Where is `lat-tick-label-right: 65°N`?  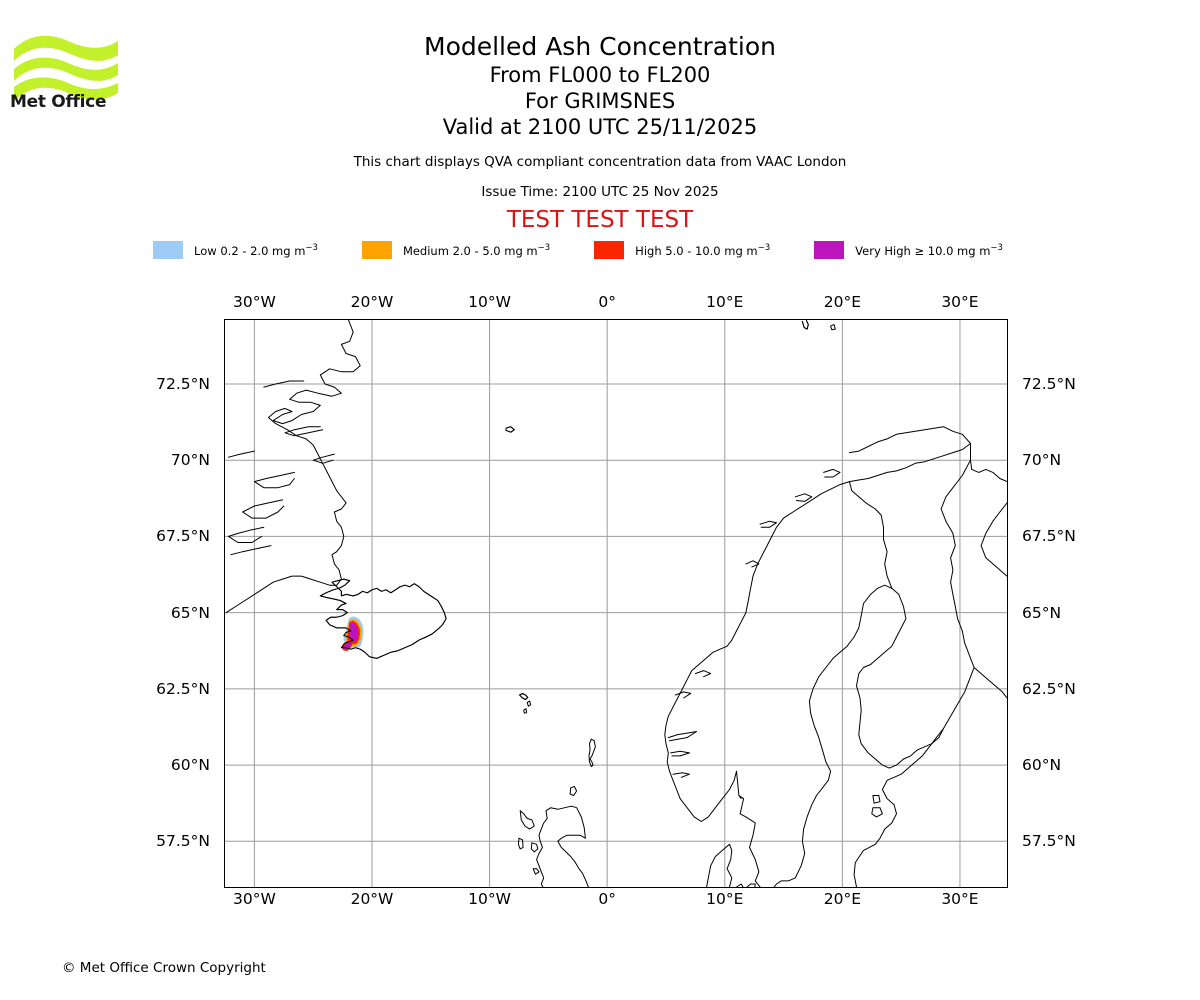
lat-tick-label-right: 65°N is located at coordinates (1042, 612).